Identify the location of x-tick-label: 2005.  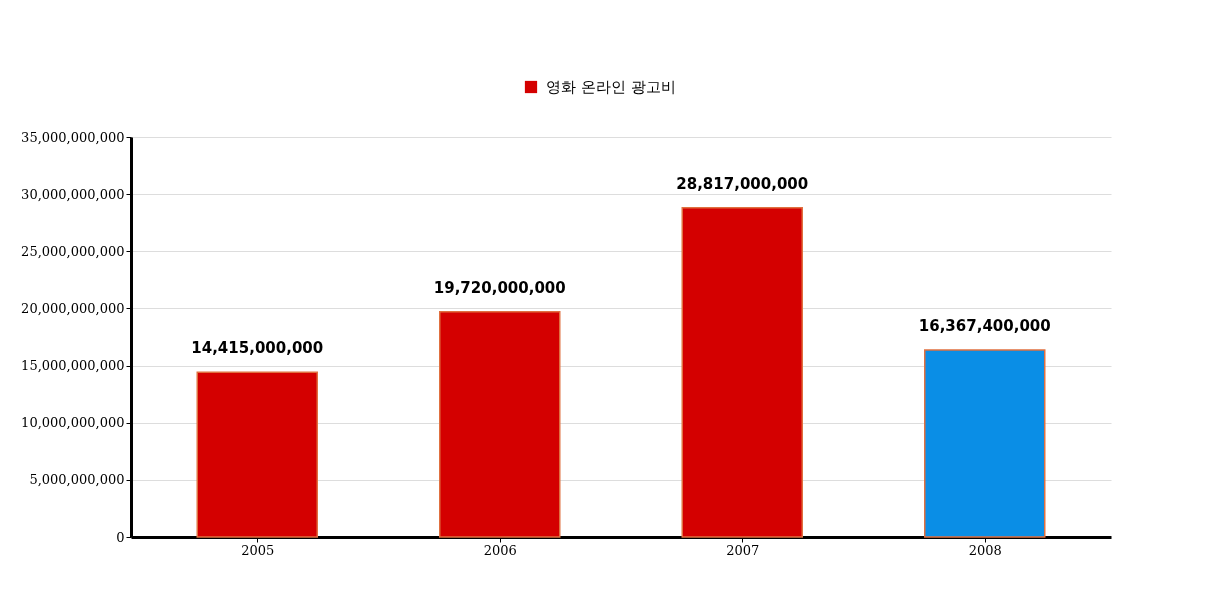
(258, 550).